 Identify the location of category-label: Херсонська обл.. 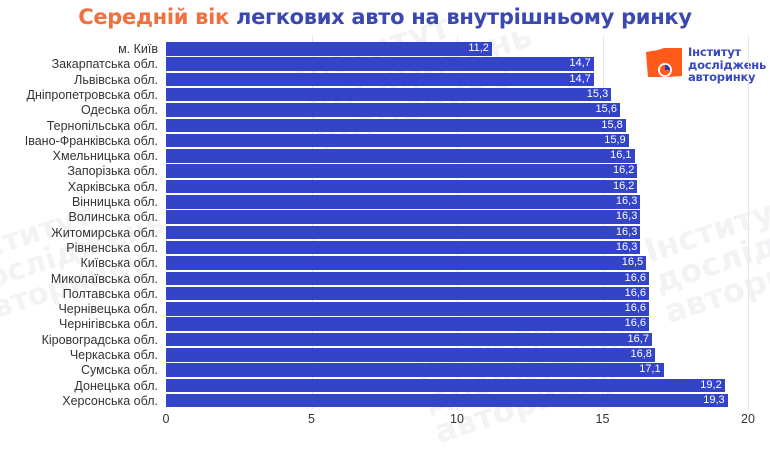
(110, 400).